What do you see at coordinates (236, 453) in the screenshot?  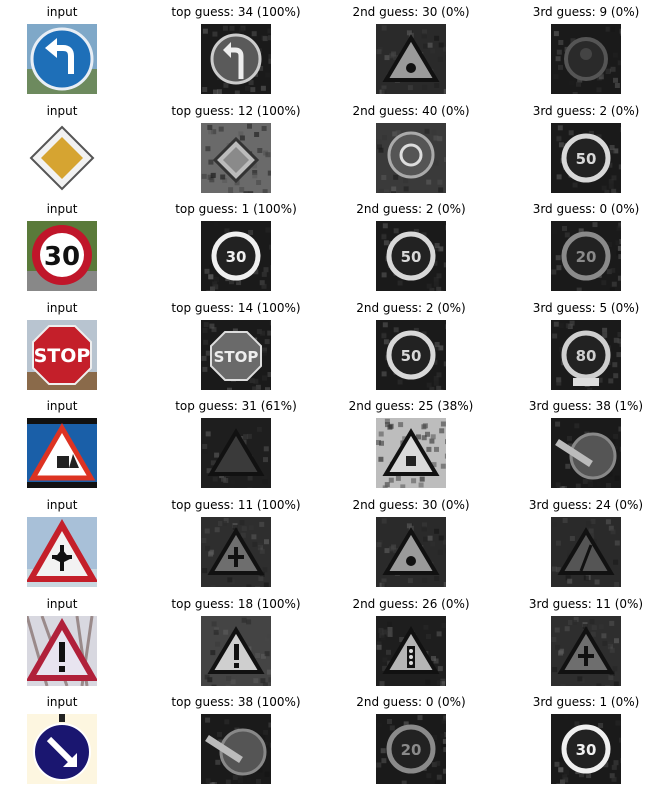 I see `wild-animals-grayscale-icon` at bounding box center [236, 453].